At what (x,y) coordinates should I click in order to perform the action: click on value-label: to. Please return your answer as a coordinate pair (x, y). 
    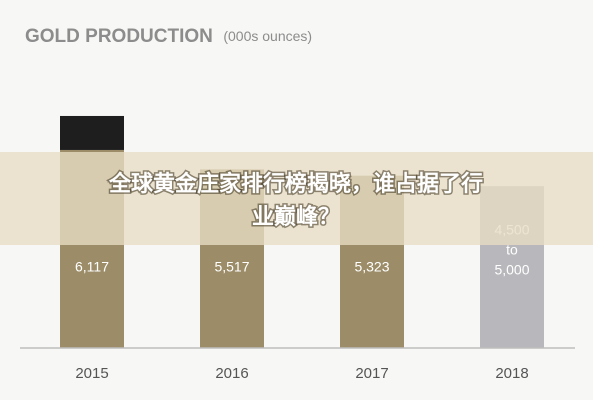
    Looking at the image, I should click on (512, 250).